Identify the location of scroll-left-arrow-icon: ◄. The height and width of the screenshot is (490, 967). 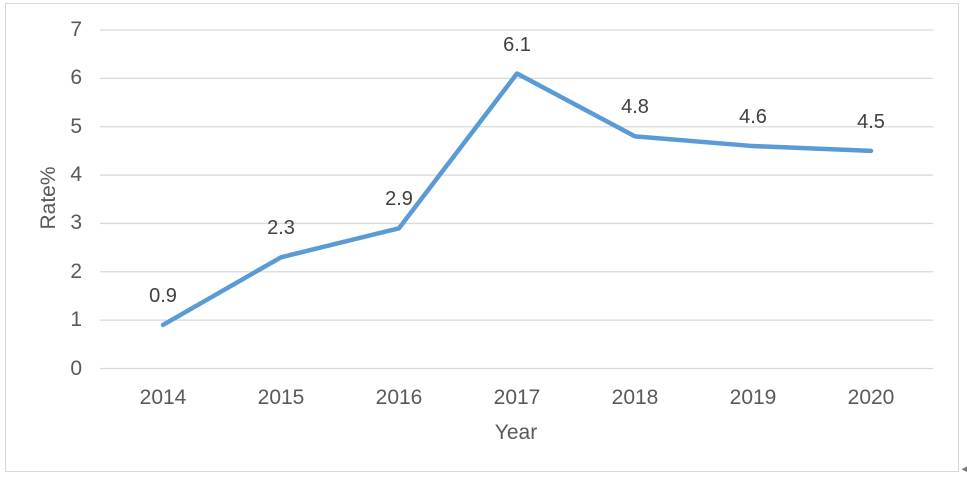
(963, 468).